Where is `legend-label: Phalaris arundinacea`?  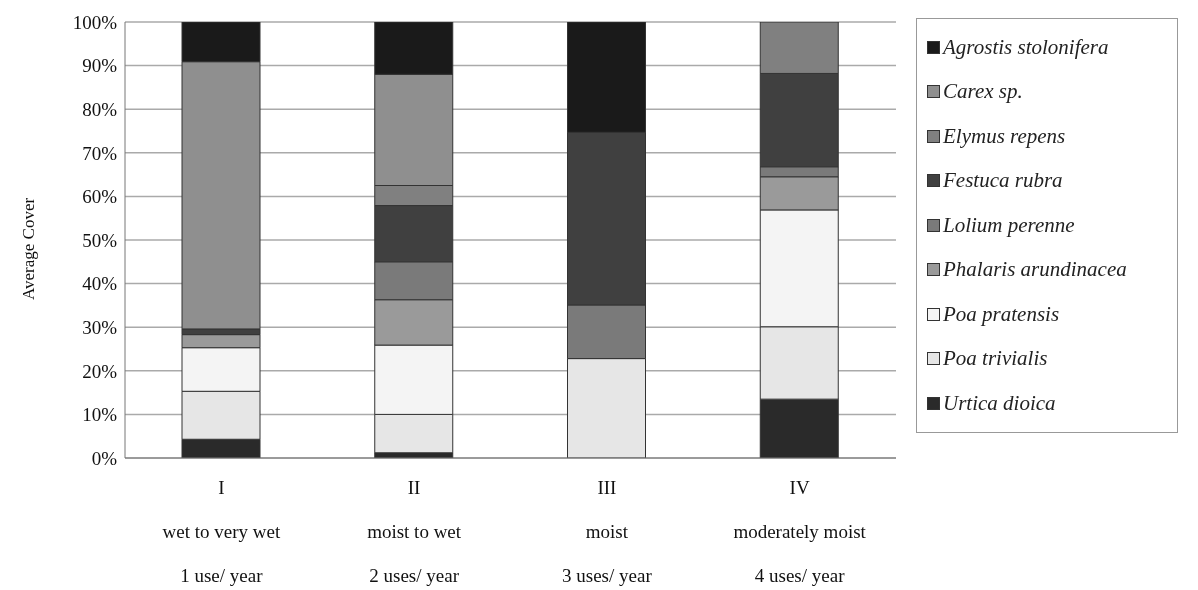 legend-label: Phalaris arundinacea is located at coordinates (1035, 270).